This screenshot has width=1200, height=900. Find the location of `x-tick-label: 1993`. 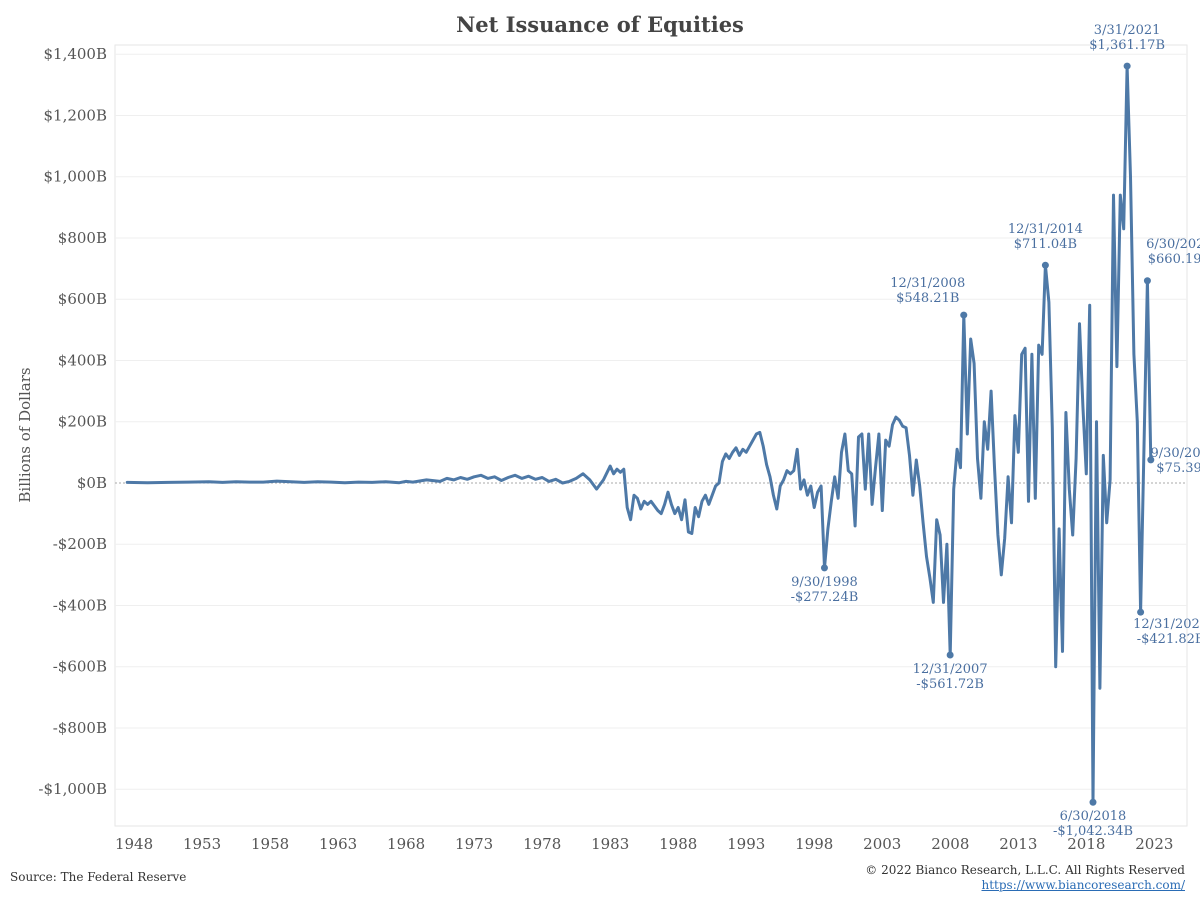

x-tick-label: 1993 is located at coordinates (746, 844).